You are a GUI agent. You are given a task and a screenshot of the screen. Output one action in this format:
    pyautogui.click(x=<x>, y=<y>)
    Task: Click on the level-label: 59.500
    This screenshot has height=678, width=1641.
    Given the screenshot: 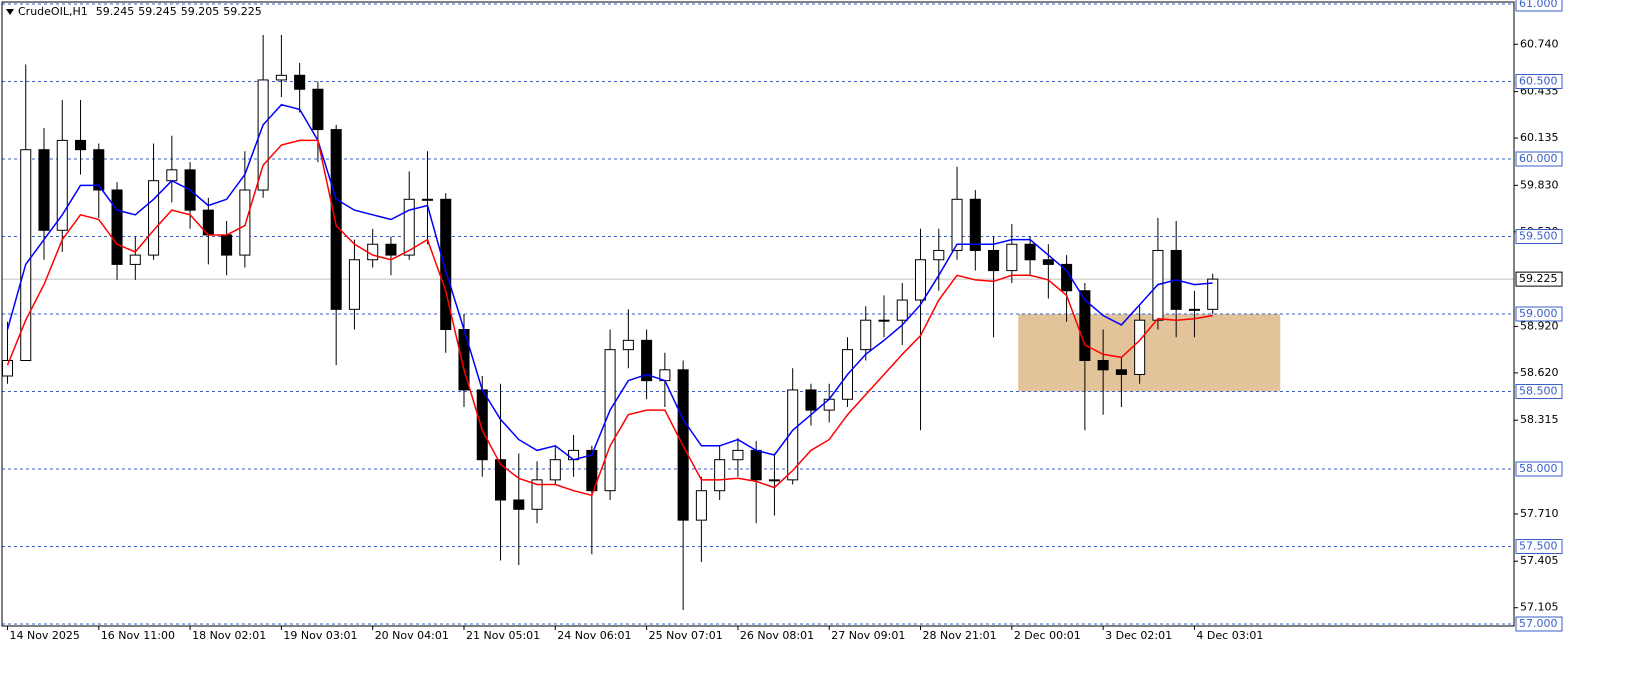 What is the action you would take?
    pyautogui.click(x=1538, y=236)
    